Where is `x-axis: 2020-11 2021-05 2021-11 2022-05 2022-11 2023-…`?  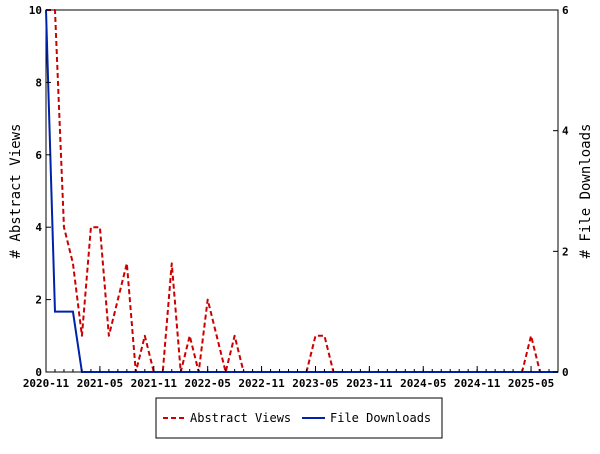 x-axis: 2020-11 2021-05 2021-11 2022-05 2022-11 2023-… is located at coordinates (291, 378).